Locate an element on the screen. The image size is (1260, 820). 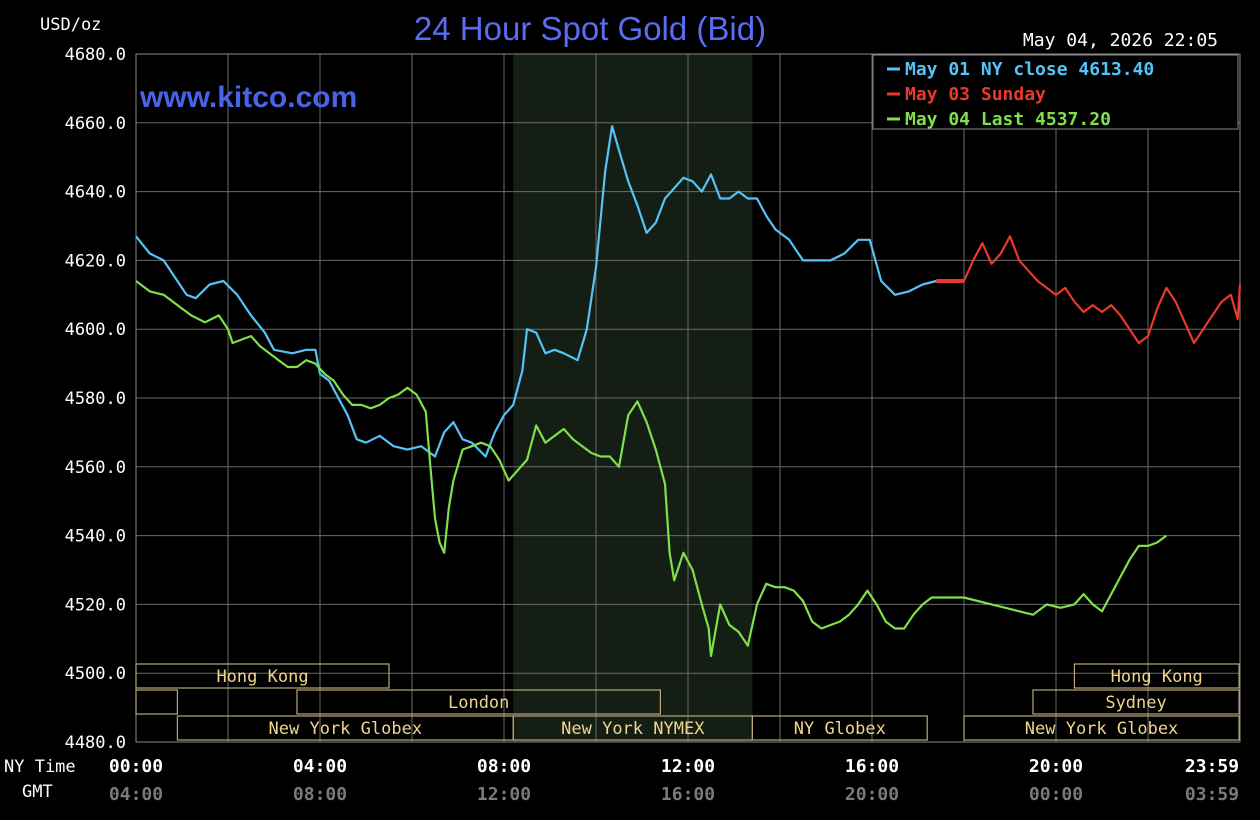
x-tick-label-gmt: 20:00 is located at coordinates (872, 794).